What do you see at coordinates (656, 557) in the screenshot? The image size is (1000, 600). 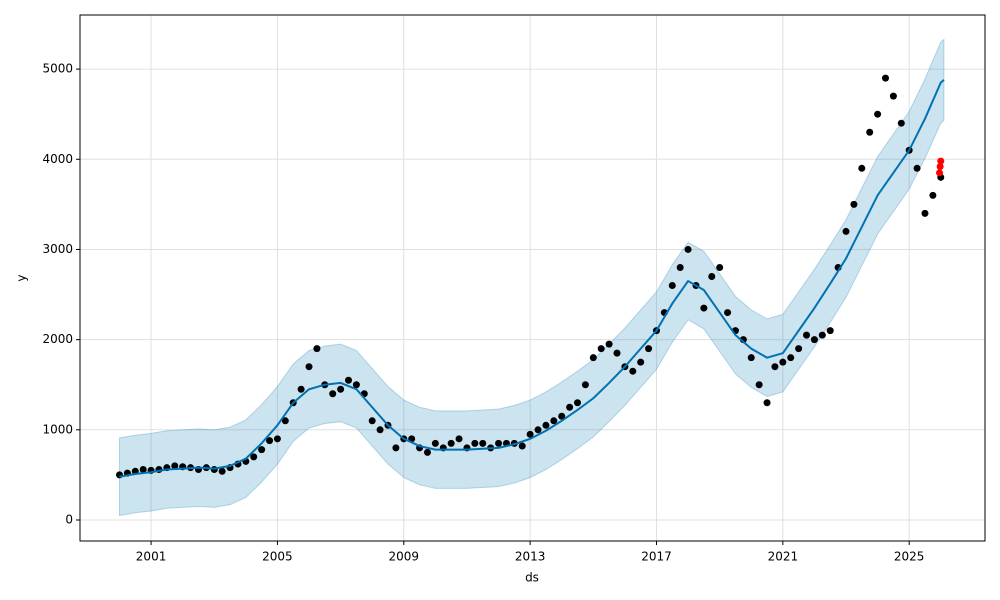 I see `x-tick-label: 2017` at bounding box center [656, 557].